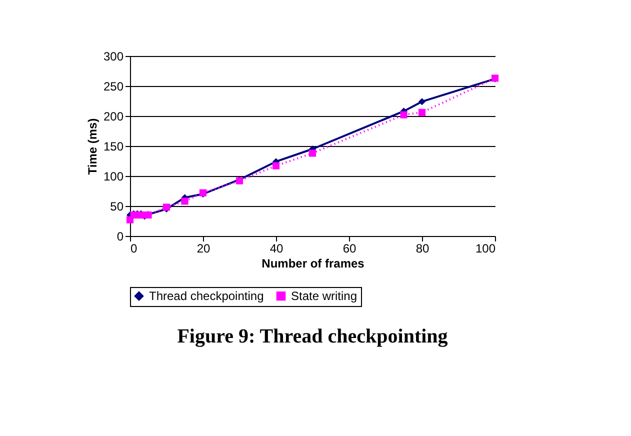 The height and width of the screenshot is (436, 631). Describe the element at coordinates (423, 249) in the screenshot. I see `x-tick-label: 80` at that location.